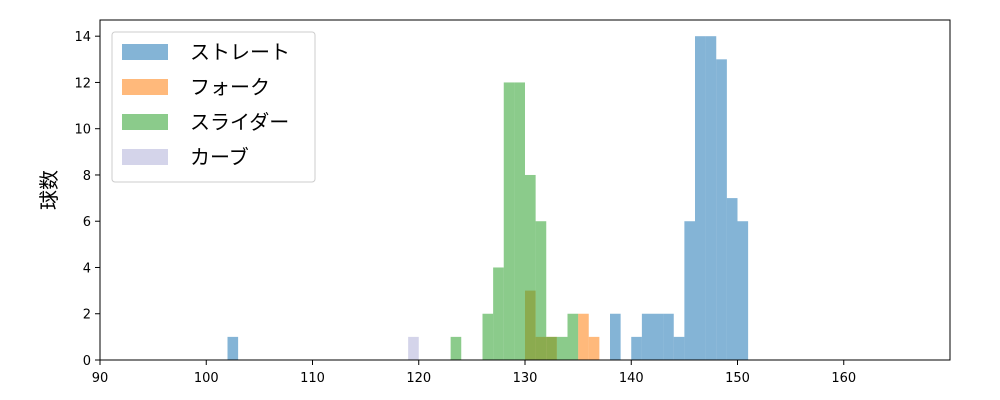  Describe the element at coordinates (49, 190) in the screenshot. I see `y-axis-title: 球数` at that location.